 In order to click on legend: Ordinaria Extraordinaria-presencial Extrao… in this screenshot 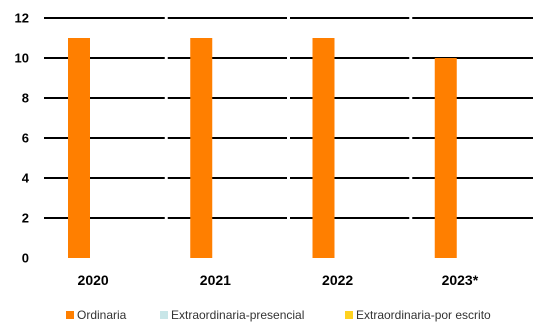, I will do `click(278, 315)`.